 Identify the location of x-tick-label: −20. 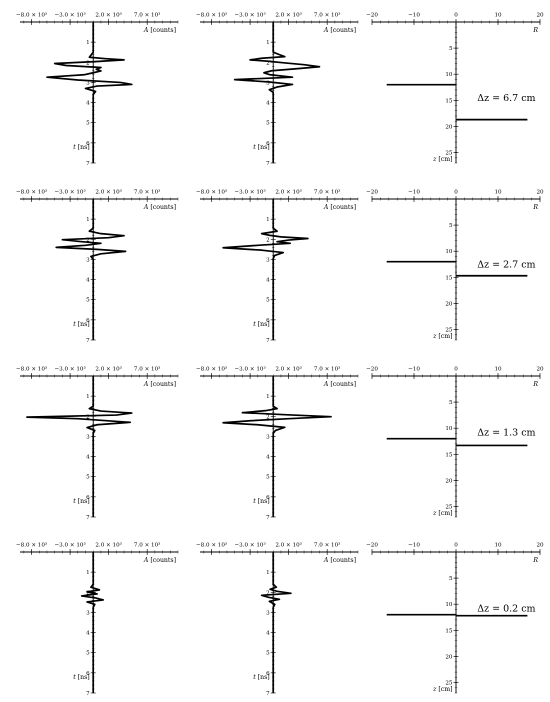
(372, 16).